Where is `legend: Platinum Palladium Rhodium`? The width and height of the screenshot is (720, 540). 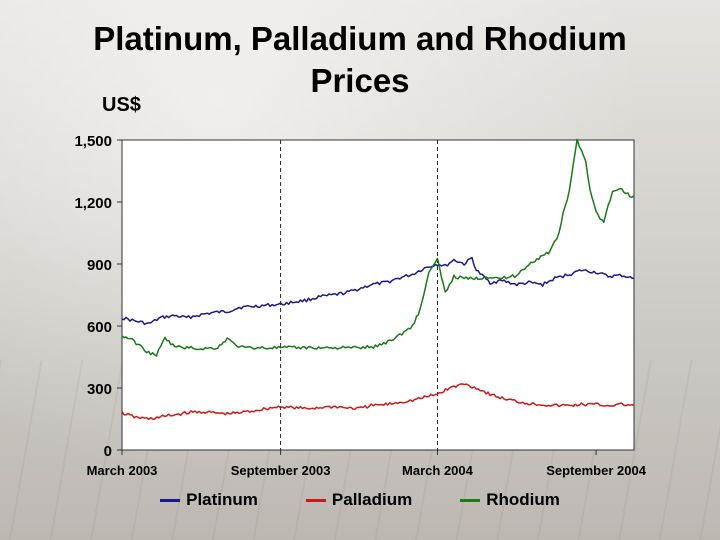
legend: Platinum Palladium Rhodium is located at coordinates (360, 500).